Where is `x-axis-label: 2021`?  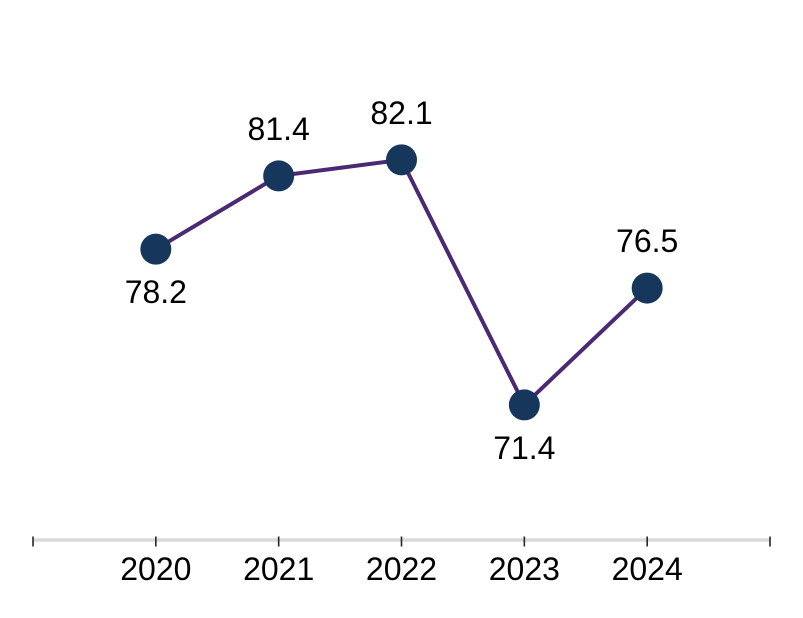
x-axis-label: 2021 is located at coordinates (278, 569).